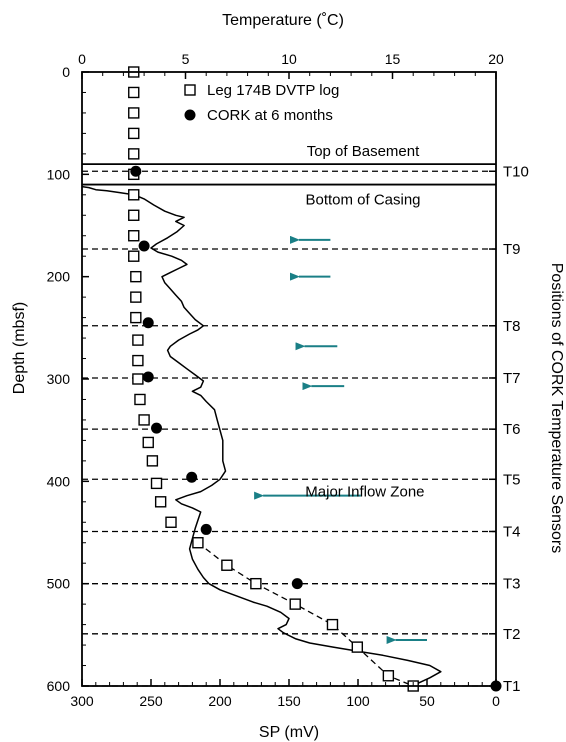 The height and width of the screenshot is (742, 566). I want to click on top-tick-label: 5, so click(186, 59).